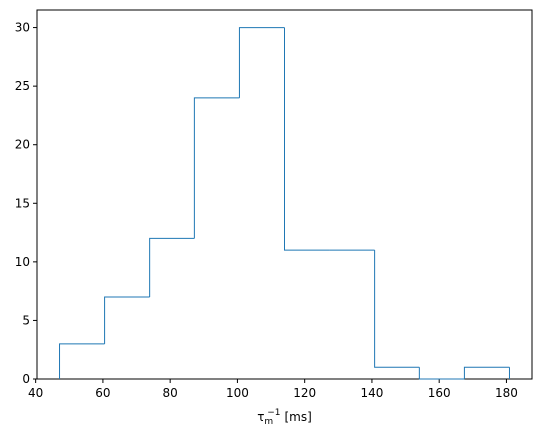 The image size is (544, 441). Describe the element at coordinates (304, 393) in the screenshot. I see `x-tick-label: 120` at that location.